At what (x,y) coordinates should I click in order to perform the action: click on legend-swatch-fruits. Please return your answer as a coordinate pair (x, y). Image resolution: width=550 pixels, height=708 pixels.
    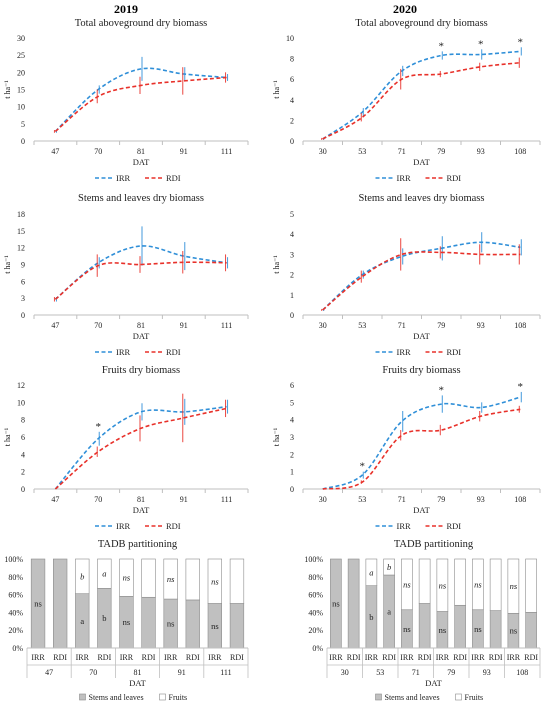
    Looking at the image, I should click on (458, 697).